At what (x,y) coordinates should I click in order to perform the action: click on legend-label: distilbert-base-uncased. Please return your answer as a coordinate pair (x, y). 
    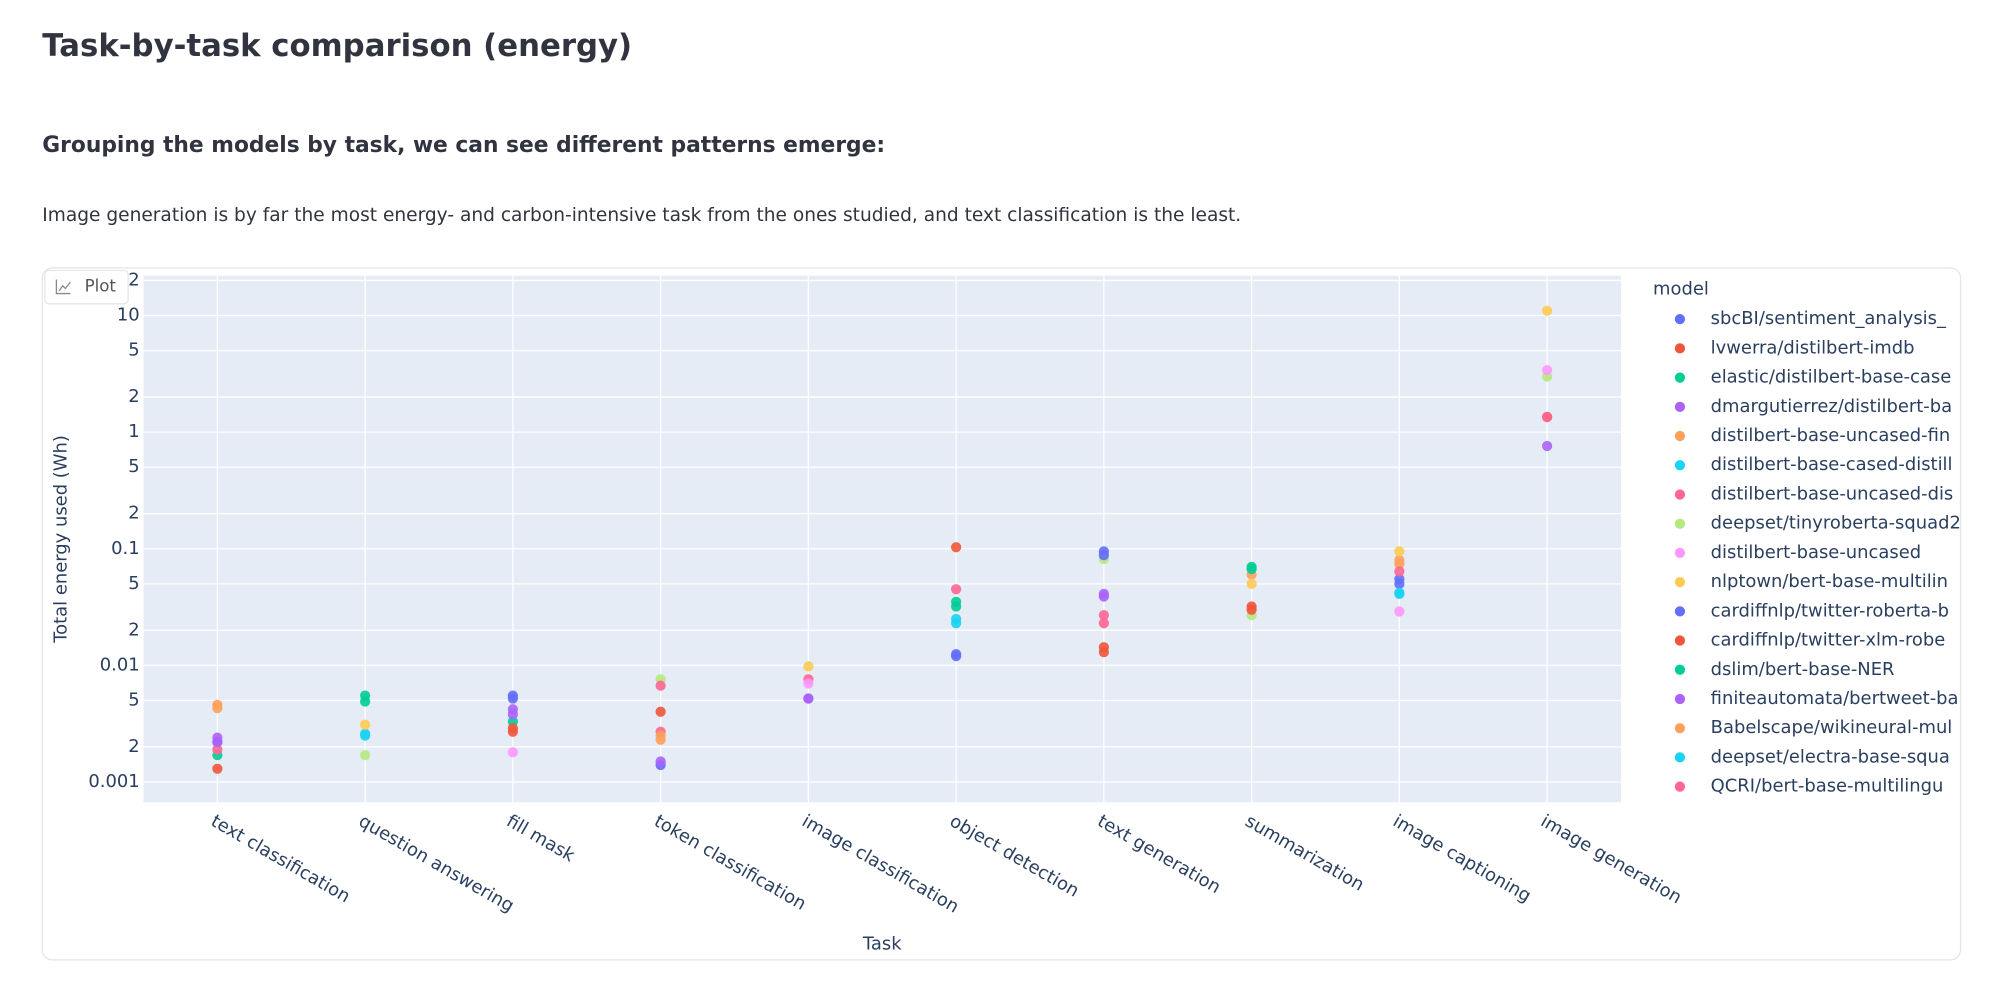
    Looking at the image, I should click on (1816, 552).